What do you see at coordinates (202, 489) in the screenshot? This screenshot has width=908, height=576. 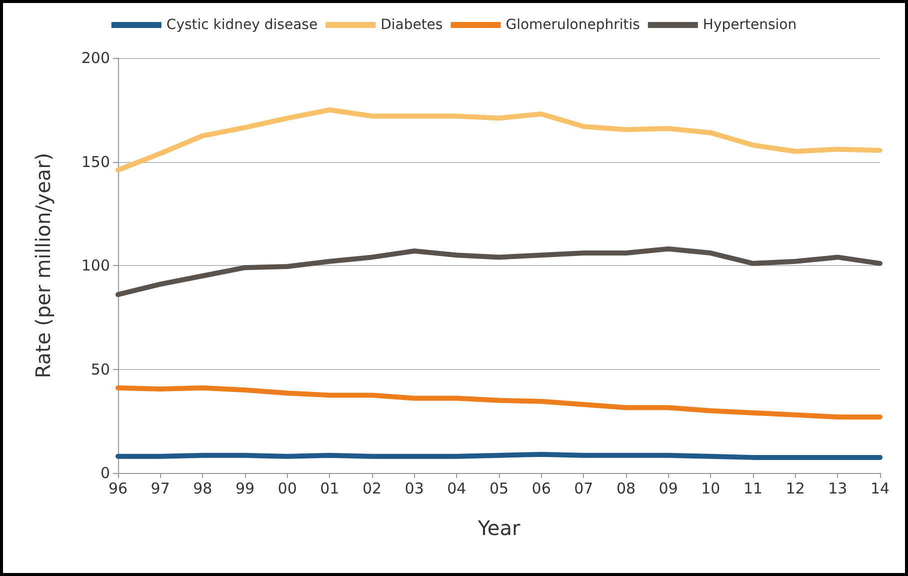 I see `x-tick-label: 98` at bounding box center [202, 489].